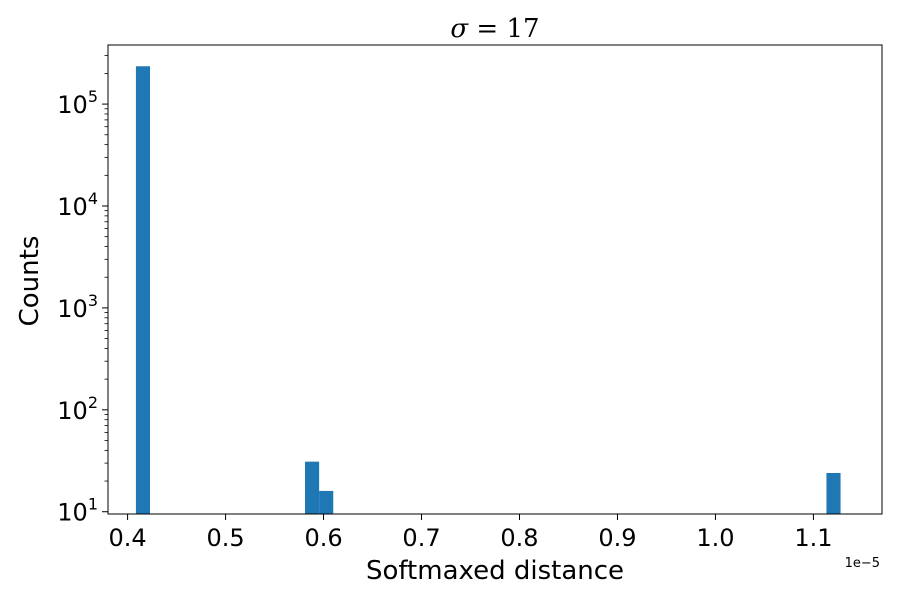  I want to click on x-tick-label: 0.9, so click(617, 538).